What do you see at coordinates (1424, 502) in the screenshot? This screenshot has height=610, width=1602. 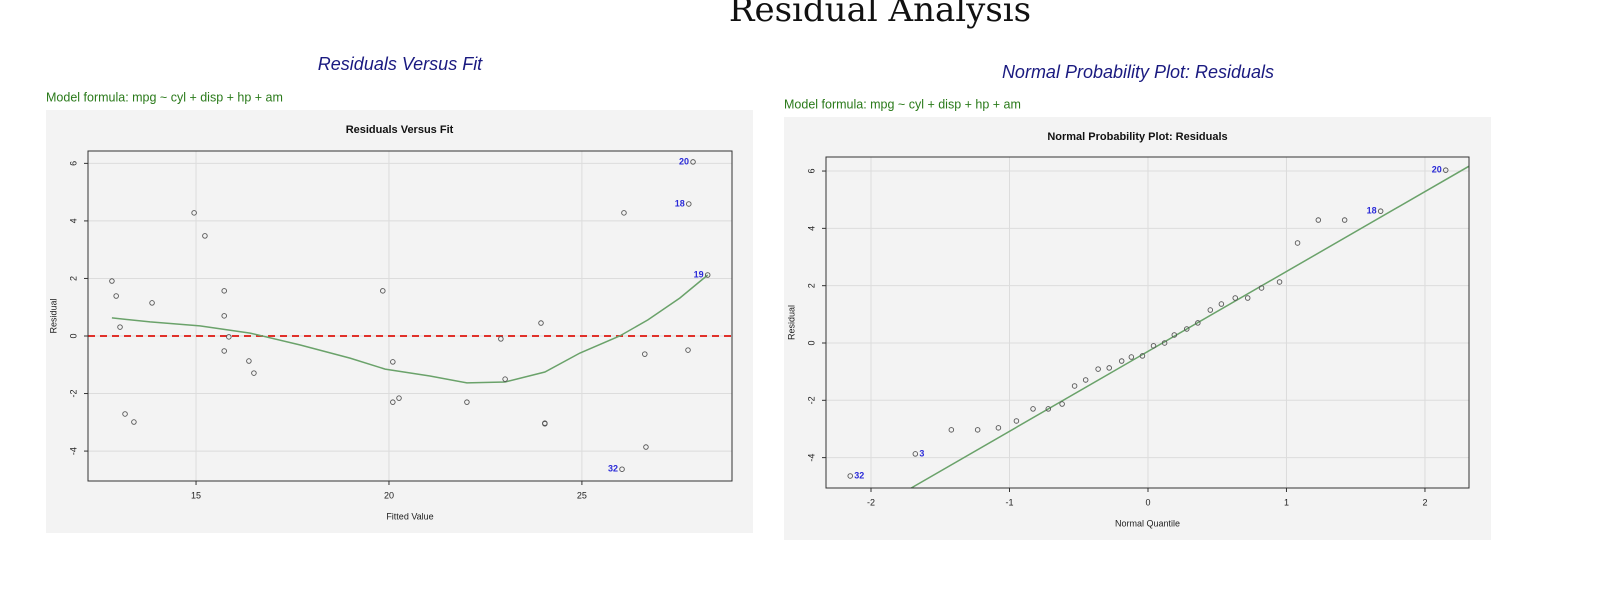 I see `x-tick-label: 2` at bounding box center [1424, 502].